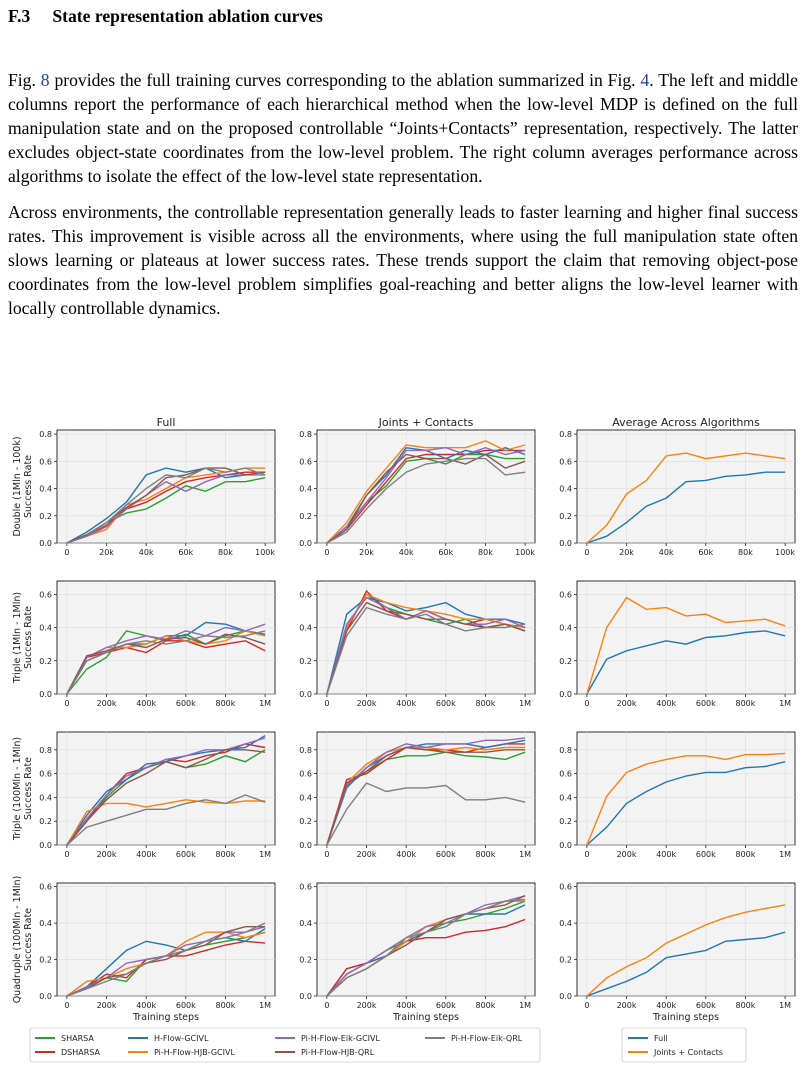 The image size is (808, 1070). I want to click on legend-label: H-Flow-GCIVL, so click(181, 1038).